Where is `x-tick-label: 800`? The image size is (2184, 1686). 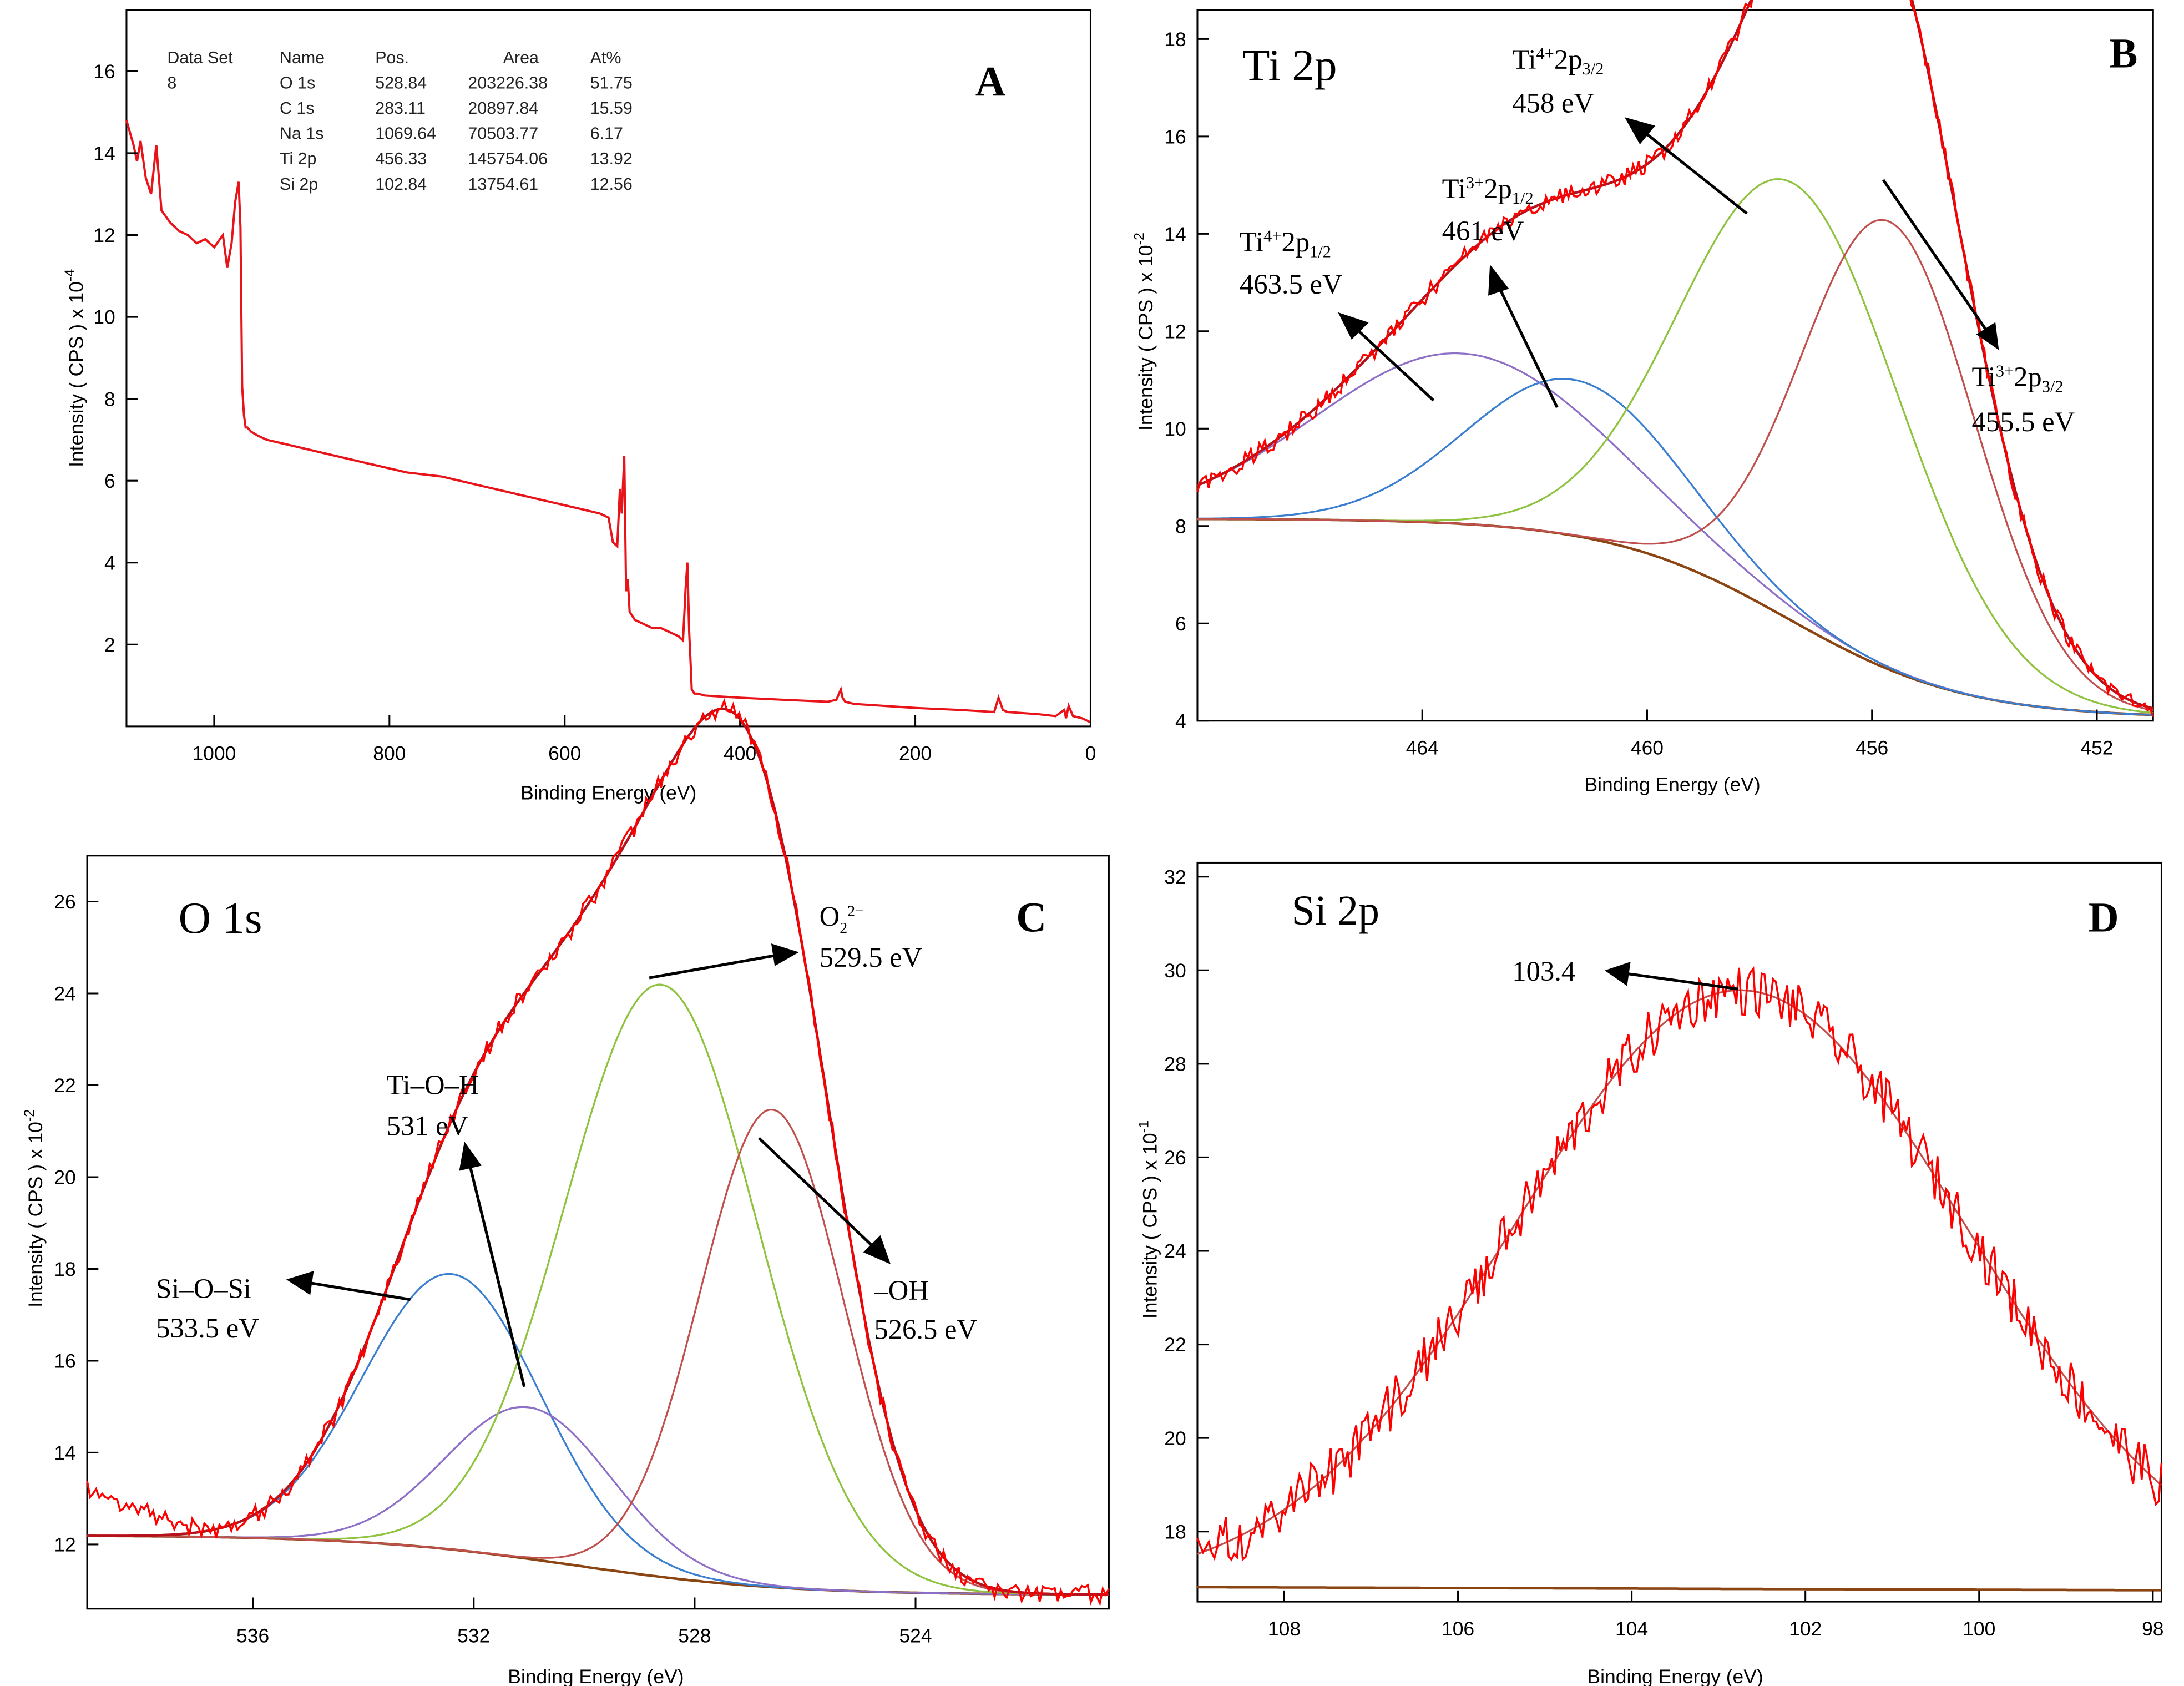
x-tick-label: 800 is located at coordinates (389, 754).